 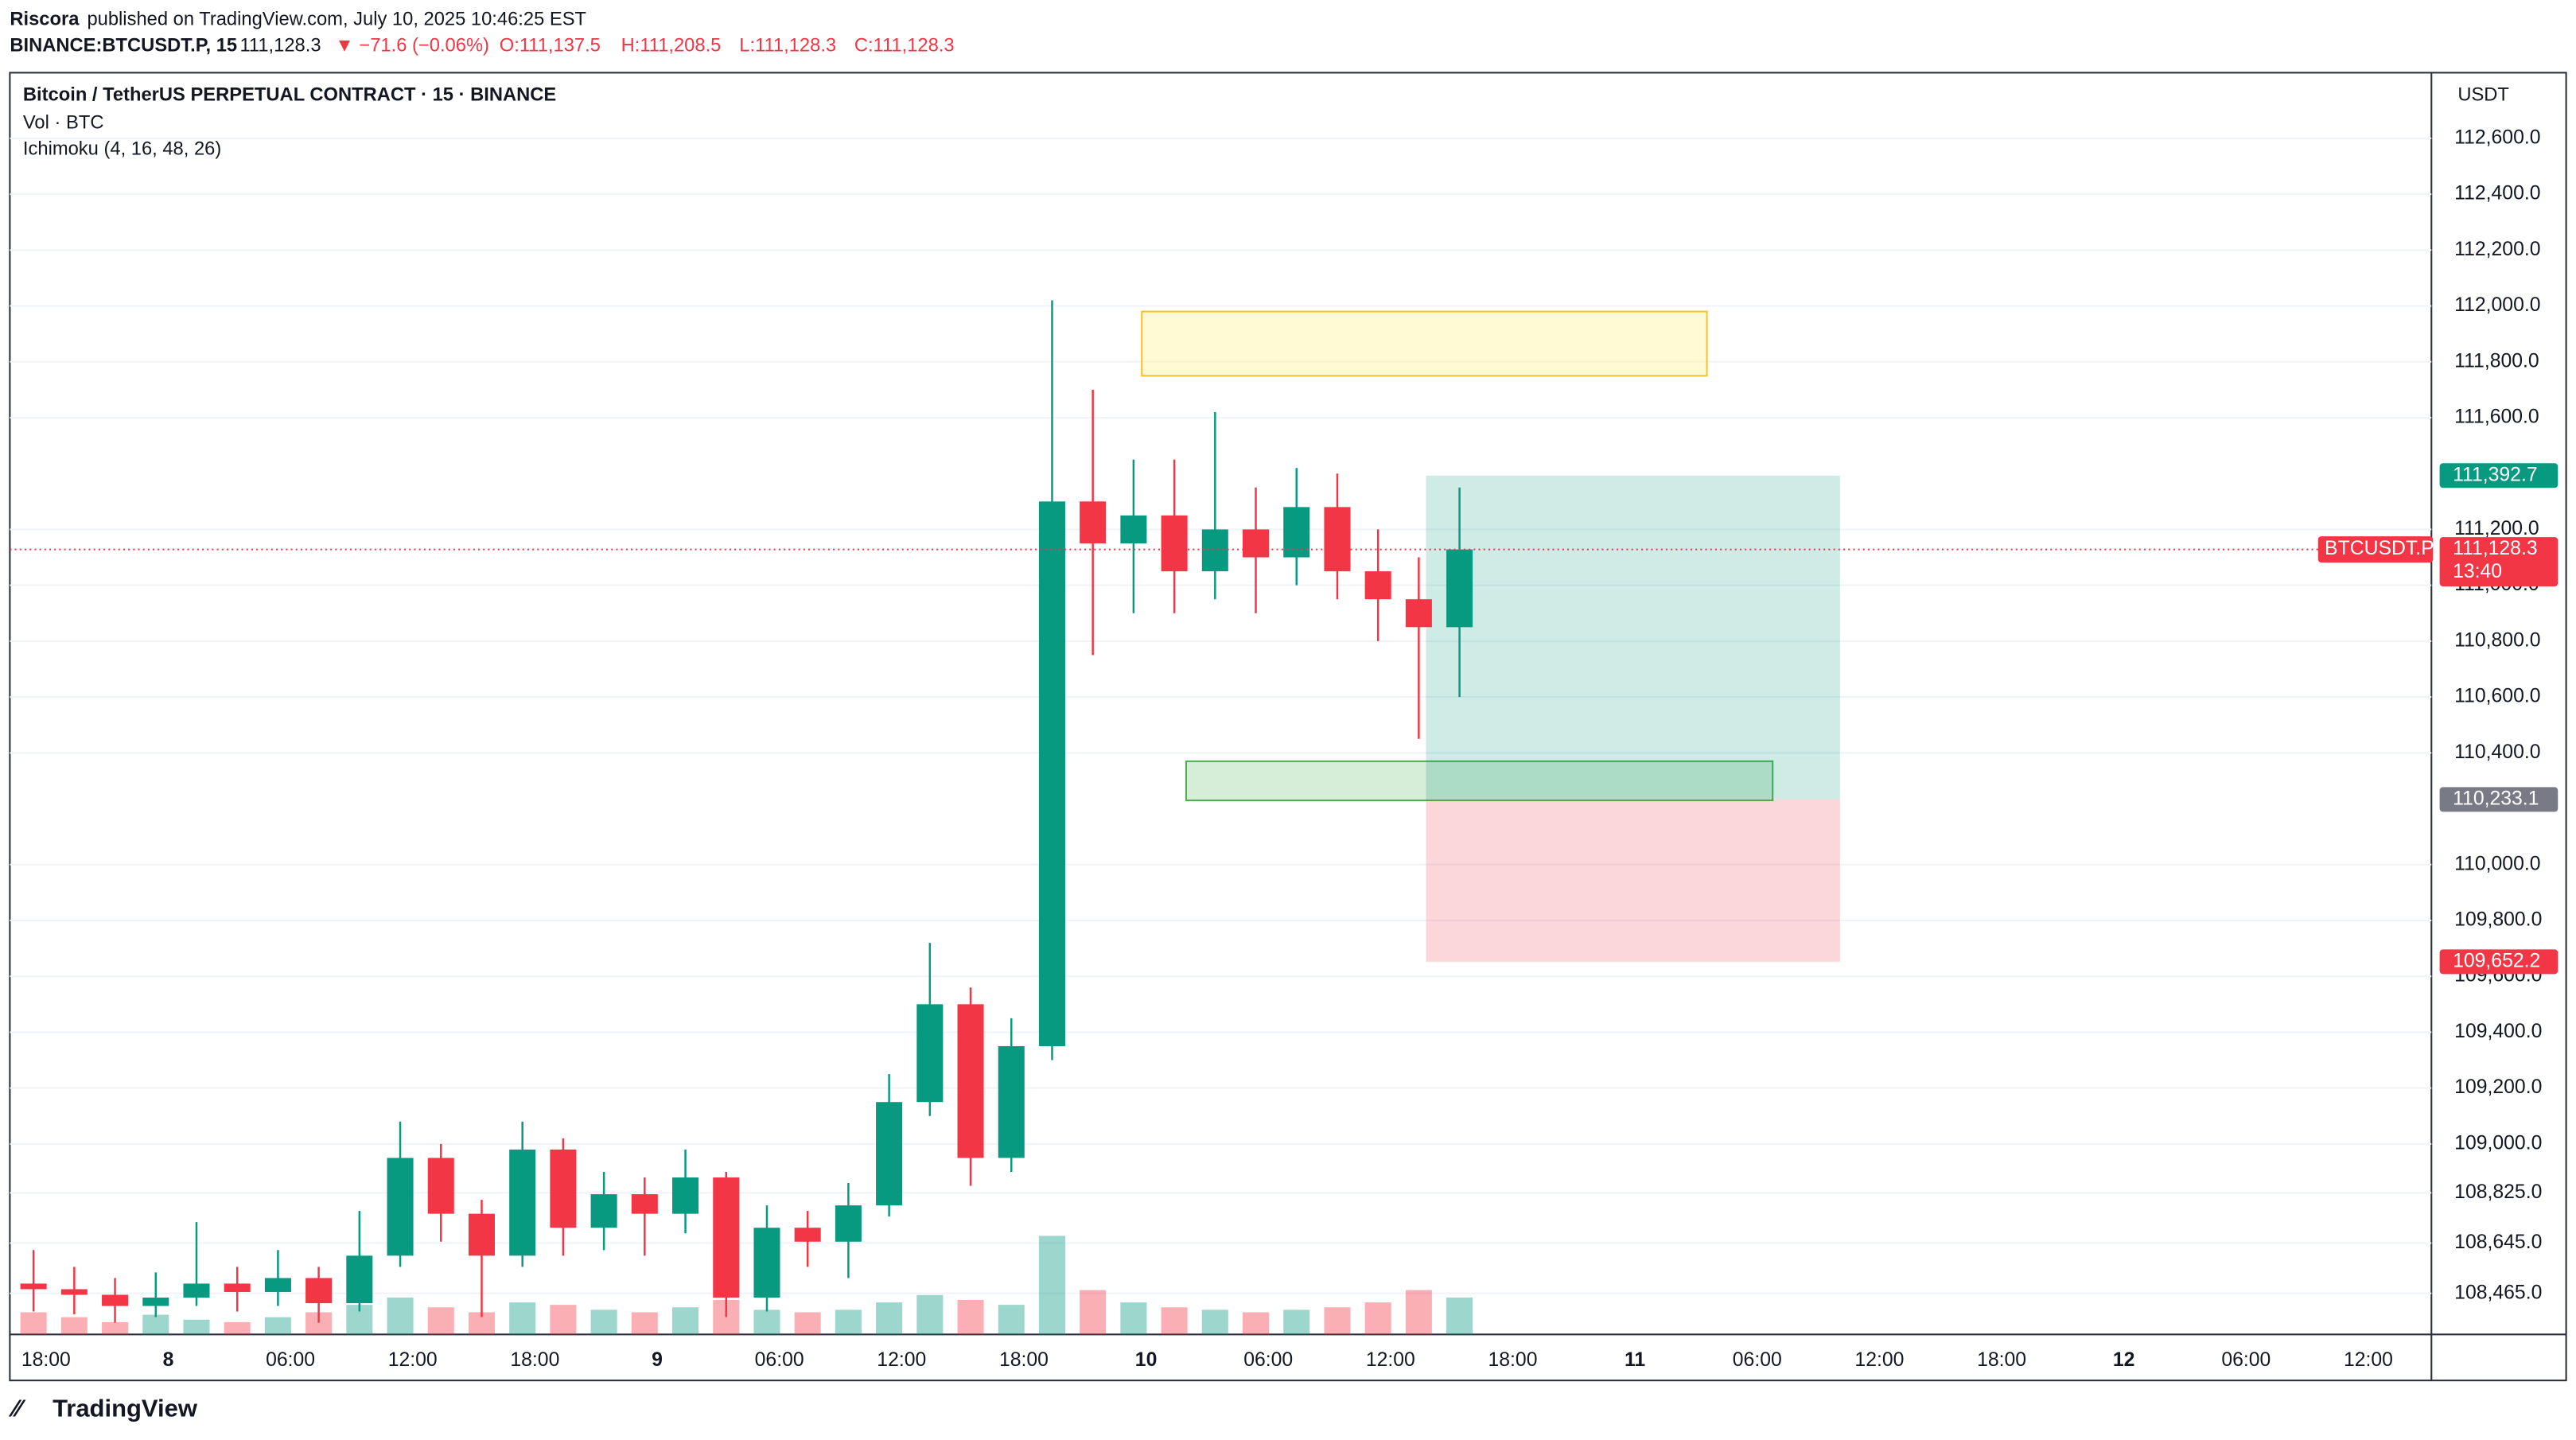 What do you see at coordinates (2376, 549) in the screenshot?
I see `symbol-label-box` at bounding box center [2376, 549].